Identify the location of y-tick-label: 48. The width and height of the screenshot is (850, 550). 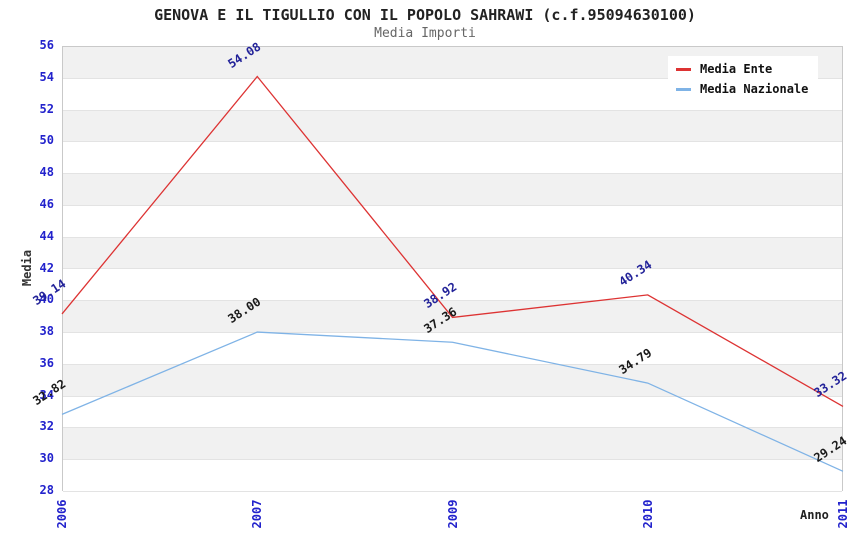
(46, 172).